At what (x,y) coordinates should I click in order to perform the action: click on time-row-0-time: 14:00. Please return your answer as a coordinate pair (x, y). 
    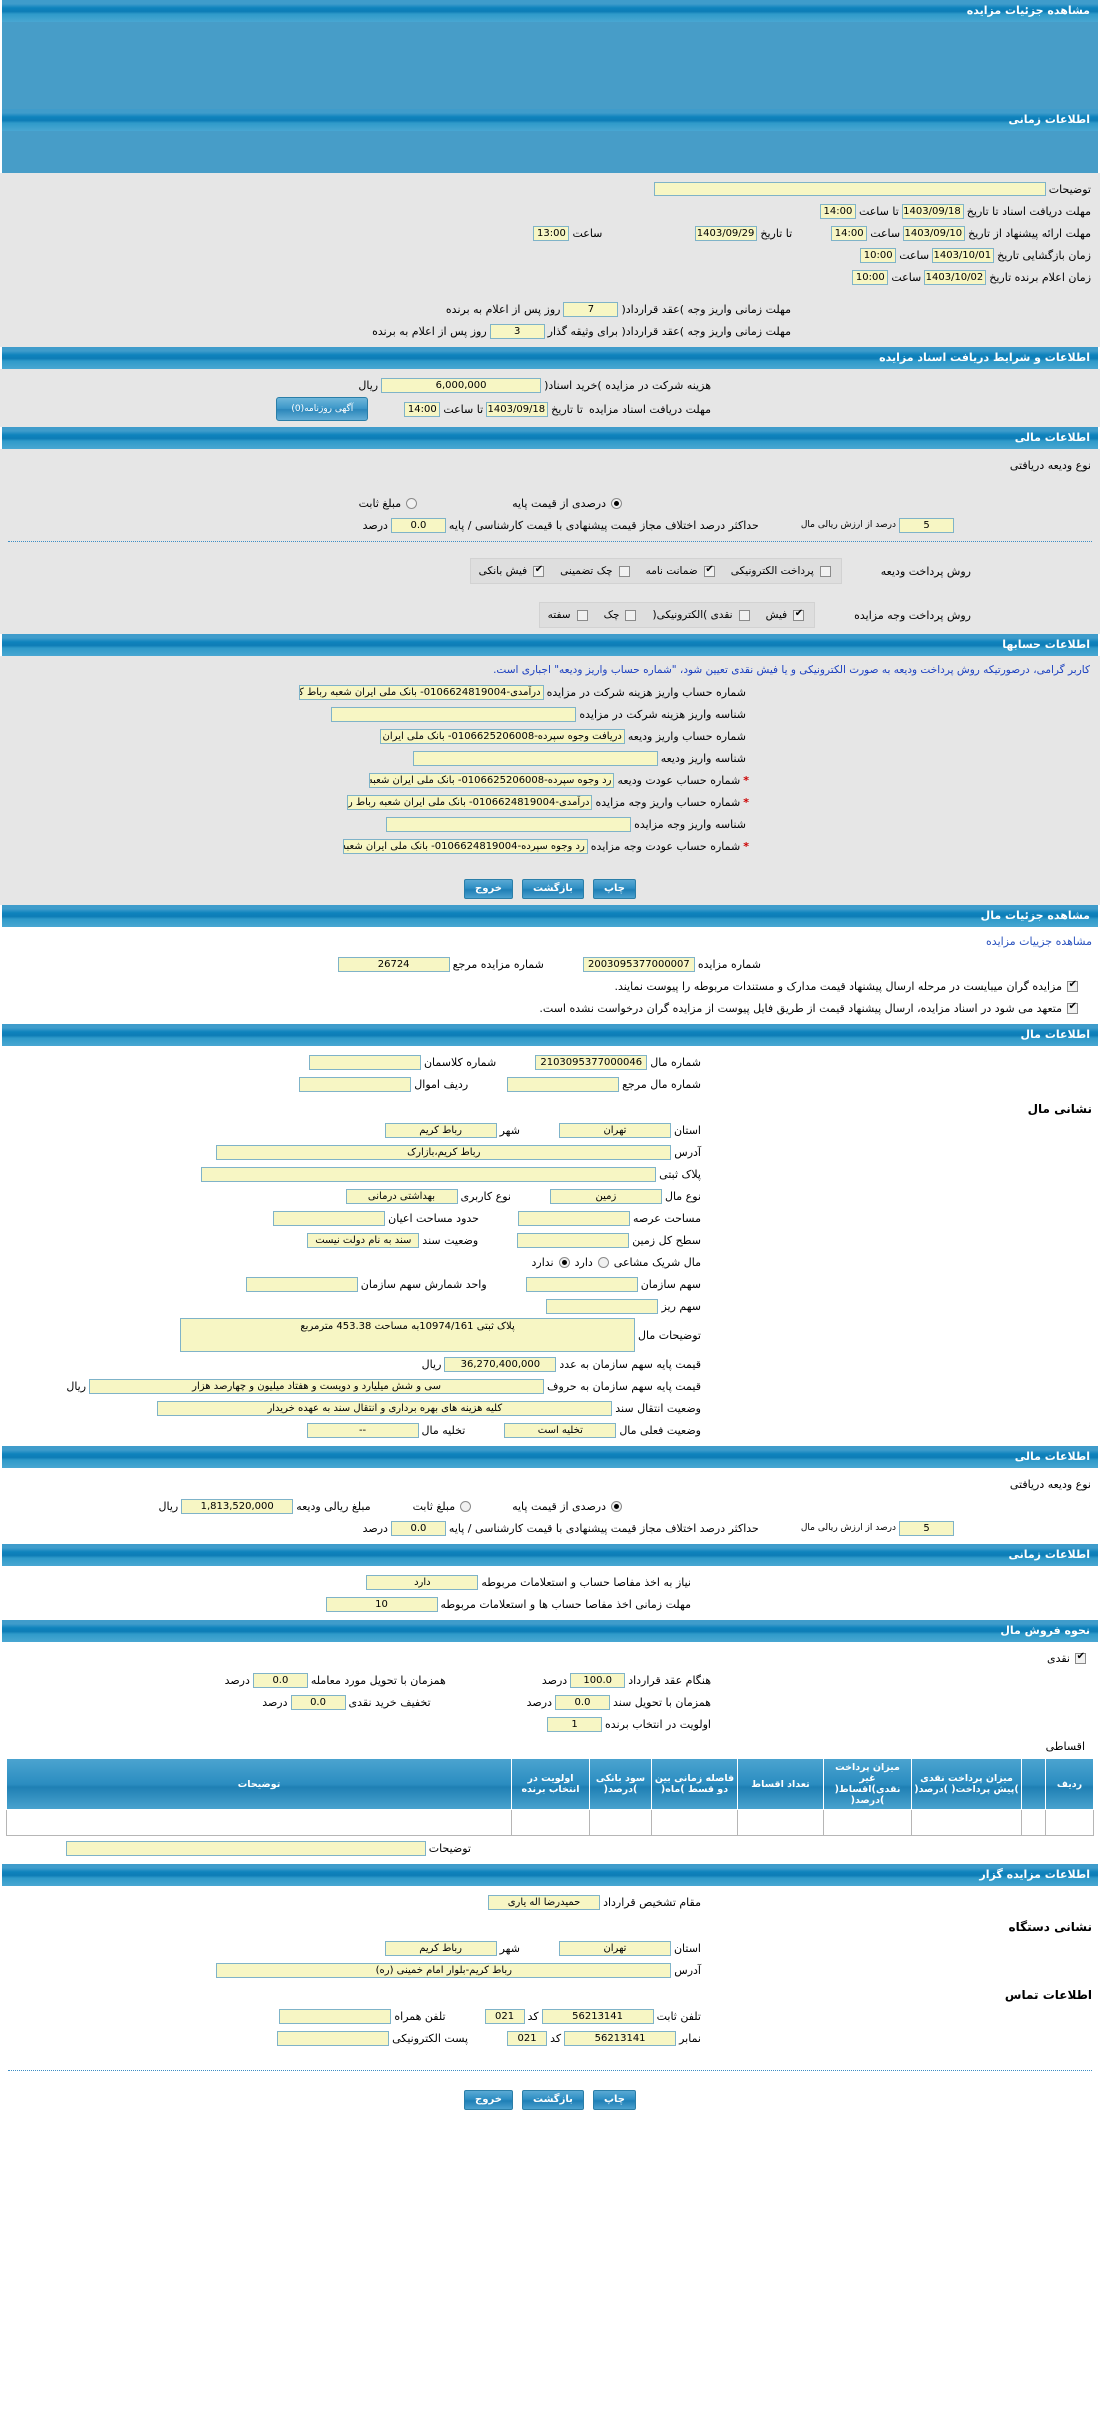
    Looking at the image, I should click on (837, 211).